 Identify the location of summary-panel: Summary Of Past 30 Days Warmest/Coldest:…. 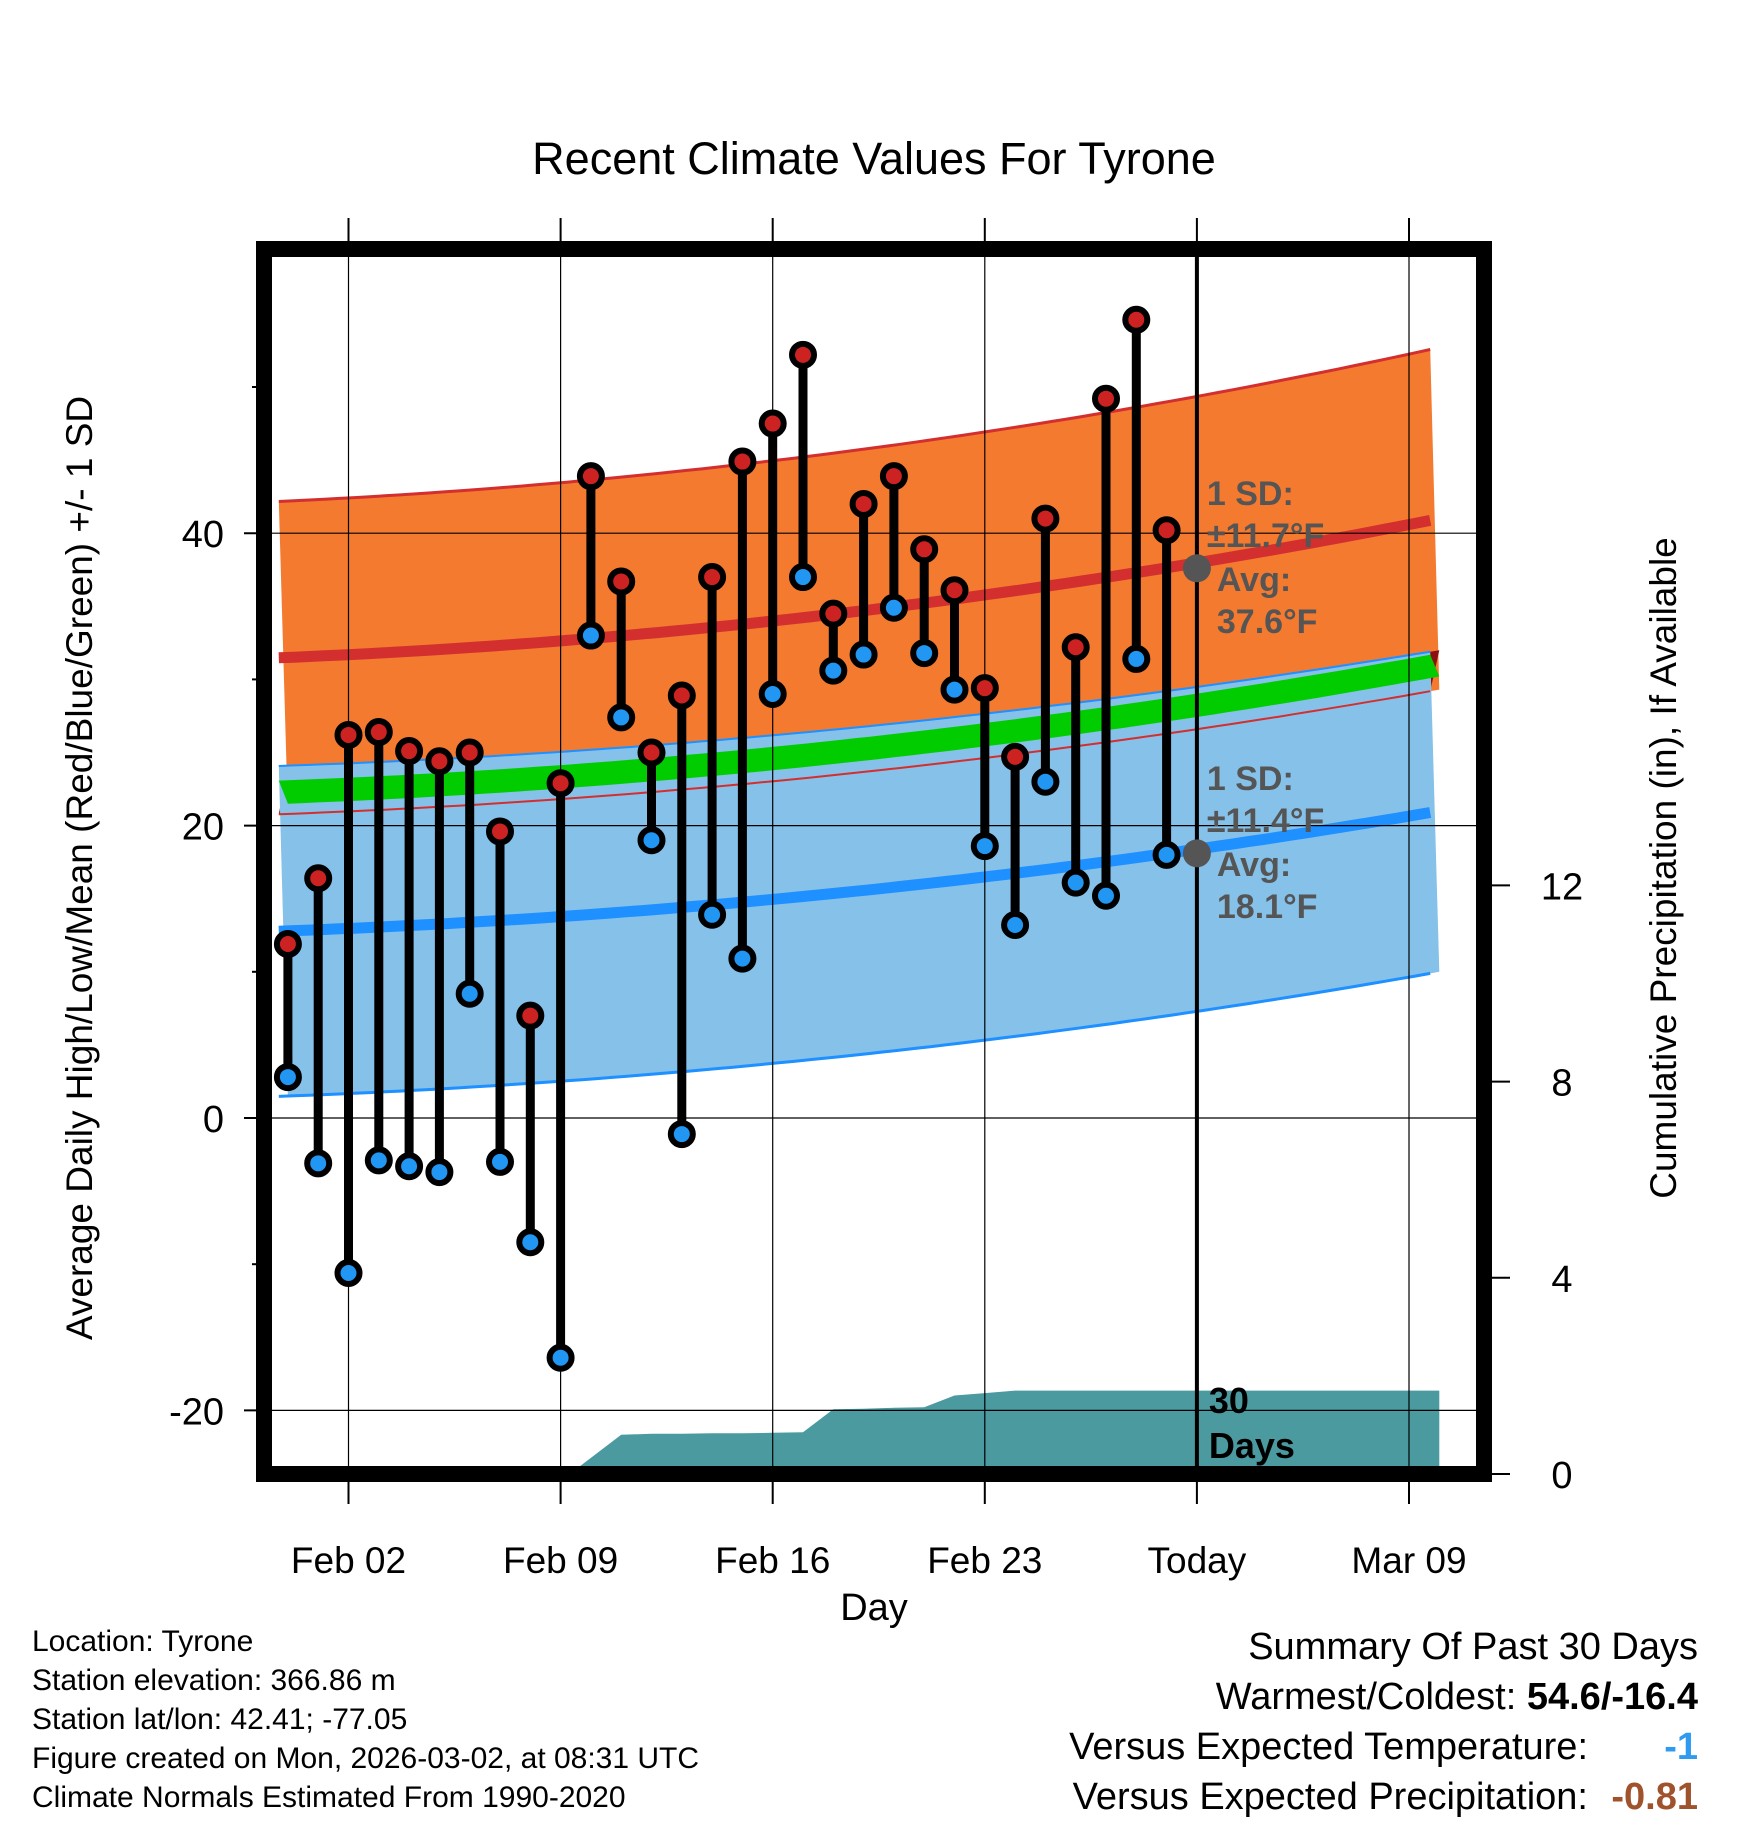
(1383, 1722).